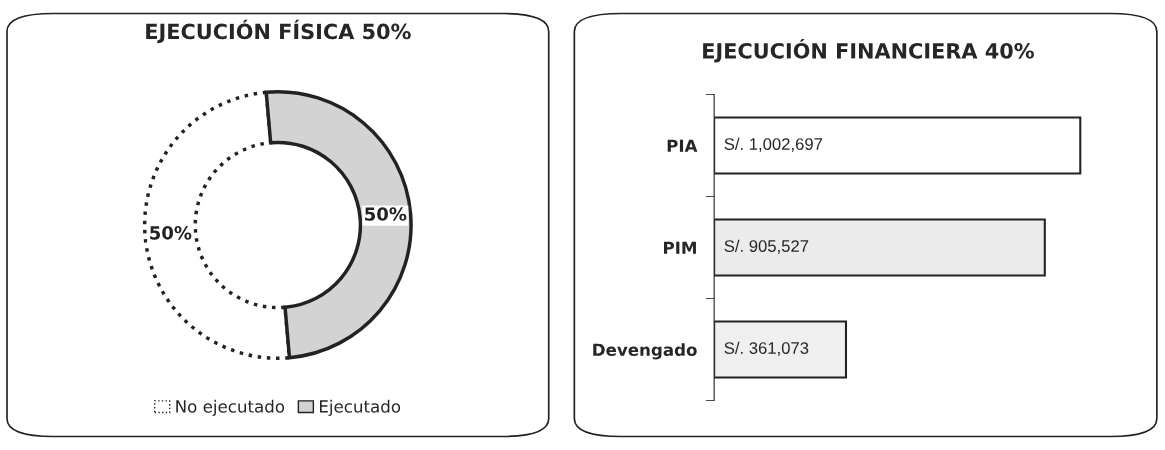  Describe the element at coordinates (773, 144) in the screenshot. I see `data-label: S/. 1,002,697` at that location.